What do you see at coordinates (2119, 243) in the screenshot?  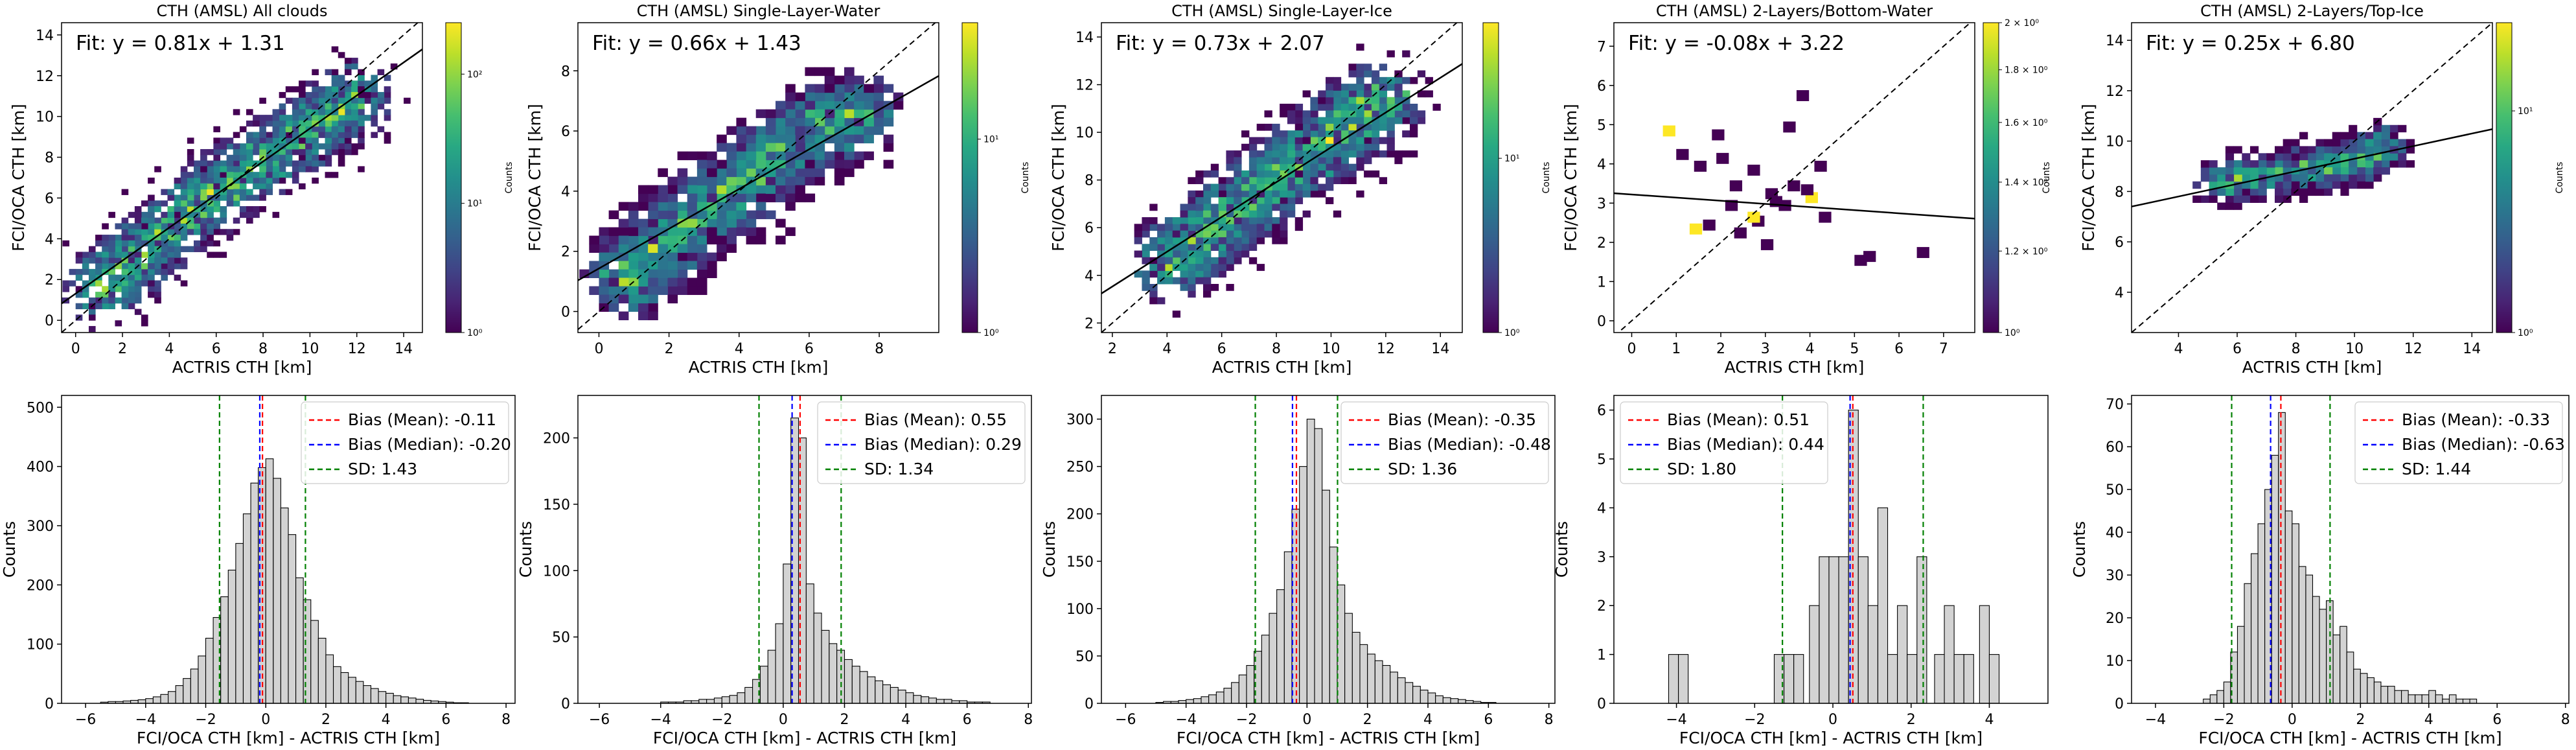 I see `y-tick-label: 6` at bounding box center [2119, 243].